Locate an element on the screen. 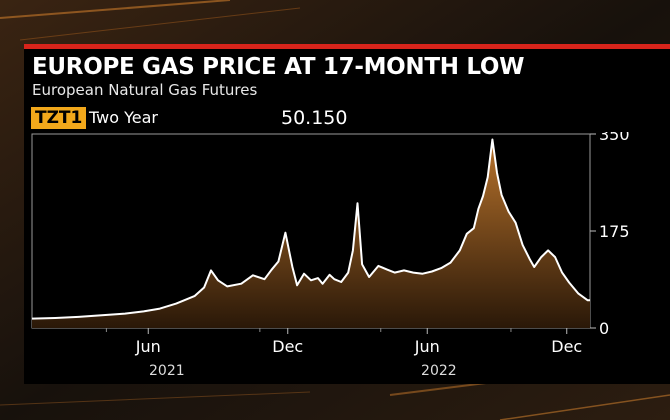 This screenshot has width=670, height=420. accent-bar is located at coordinates (347, 46).